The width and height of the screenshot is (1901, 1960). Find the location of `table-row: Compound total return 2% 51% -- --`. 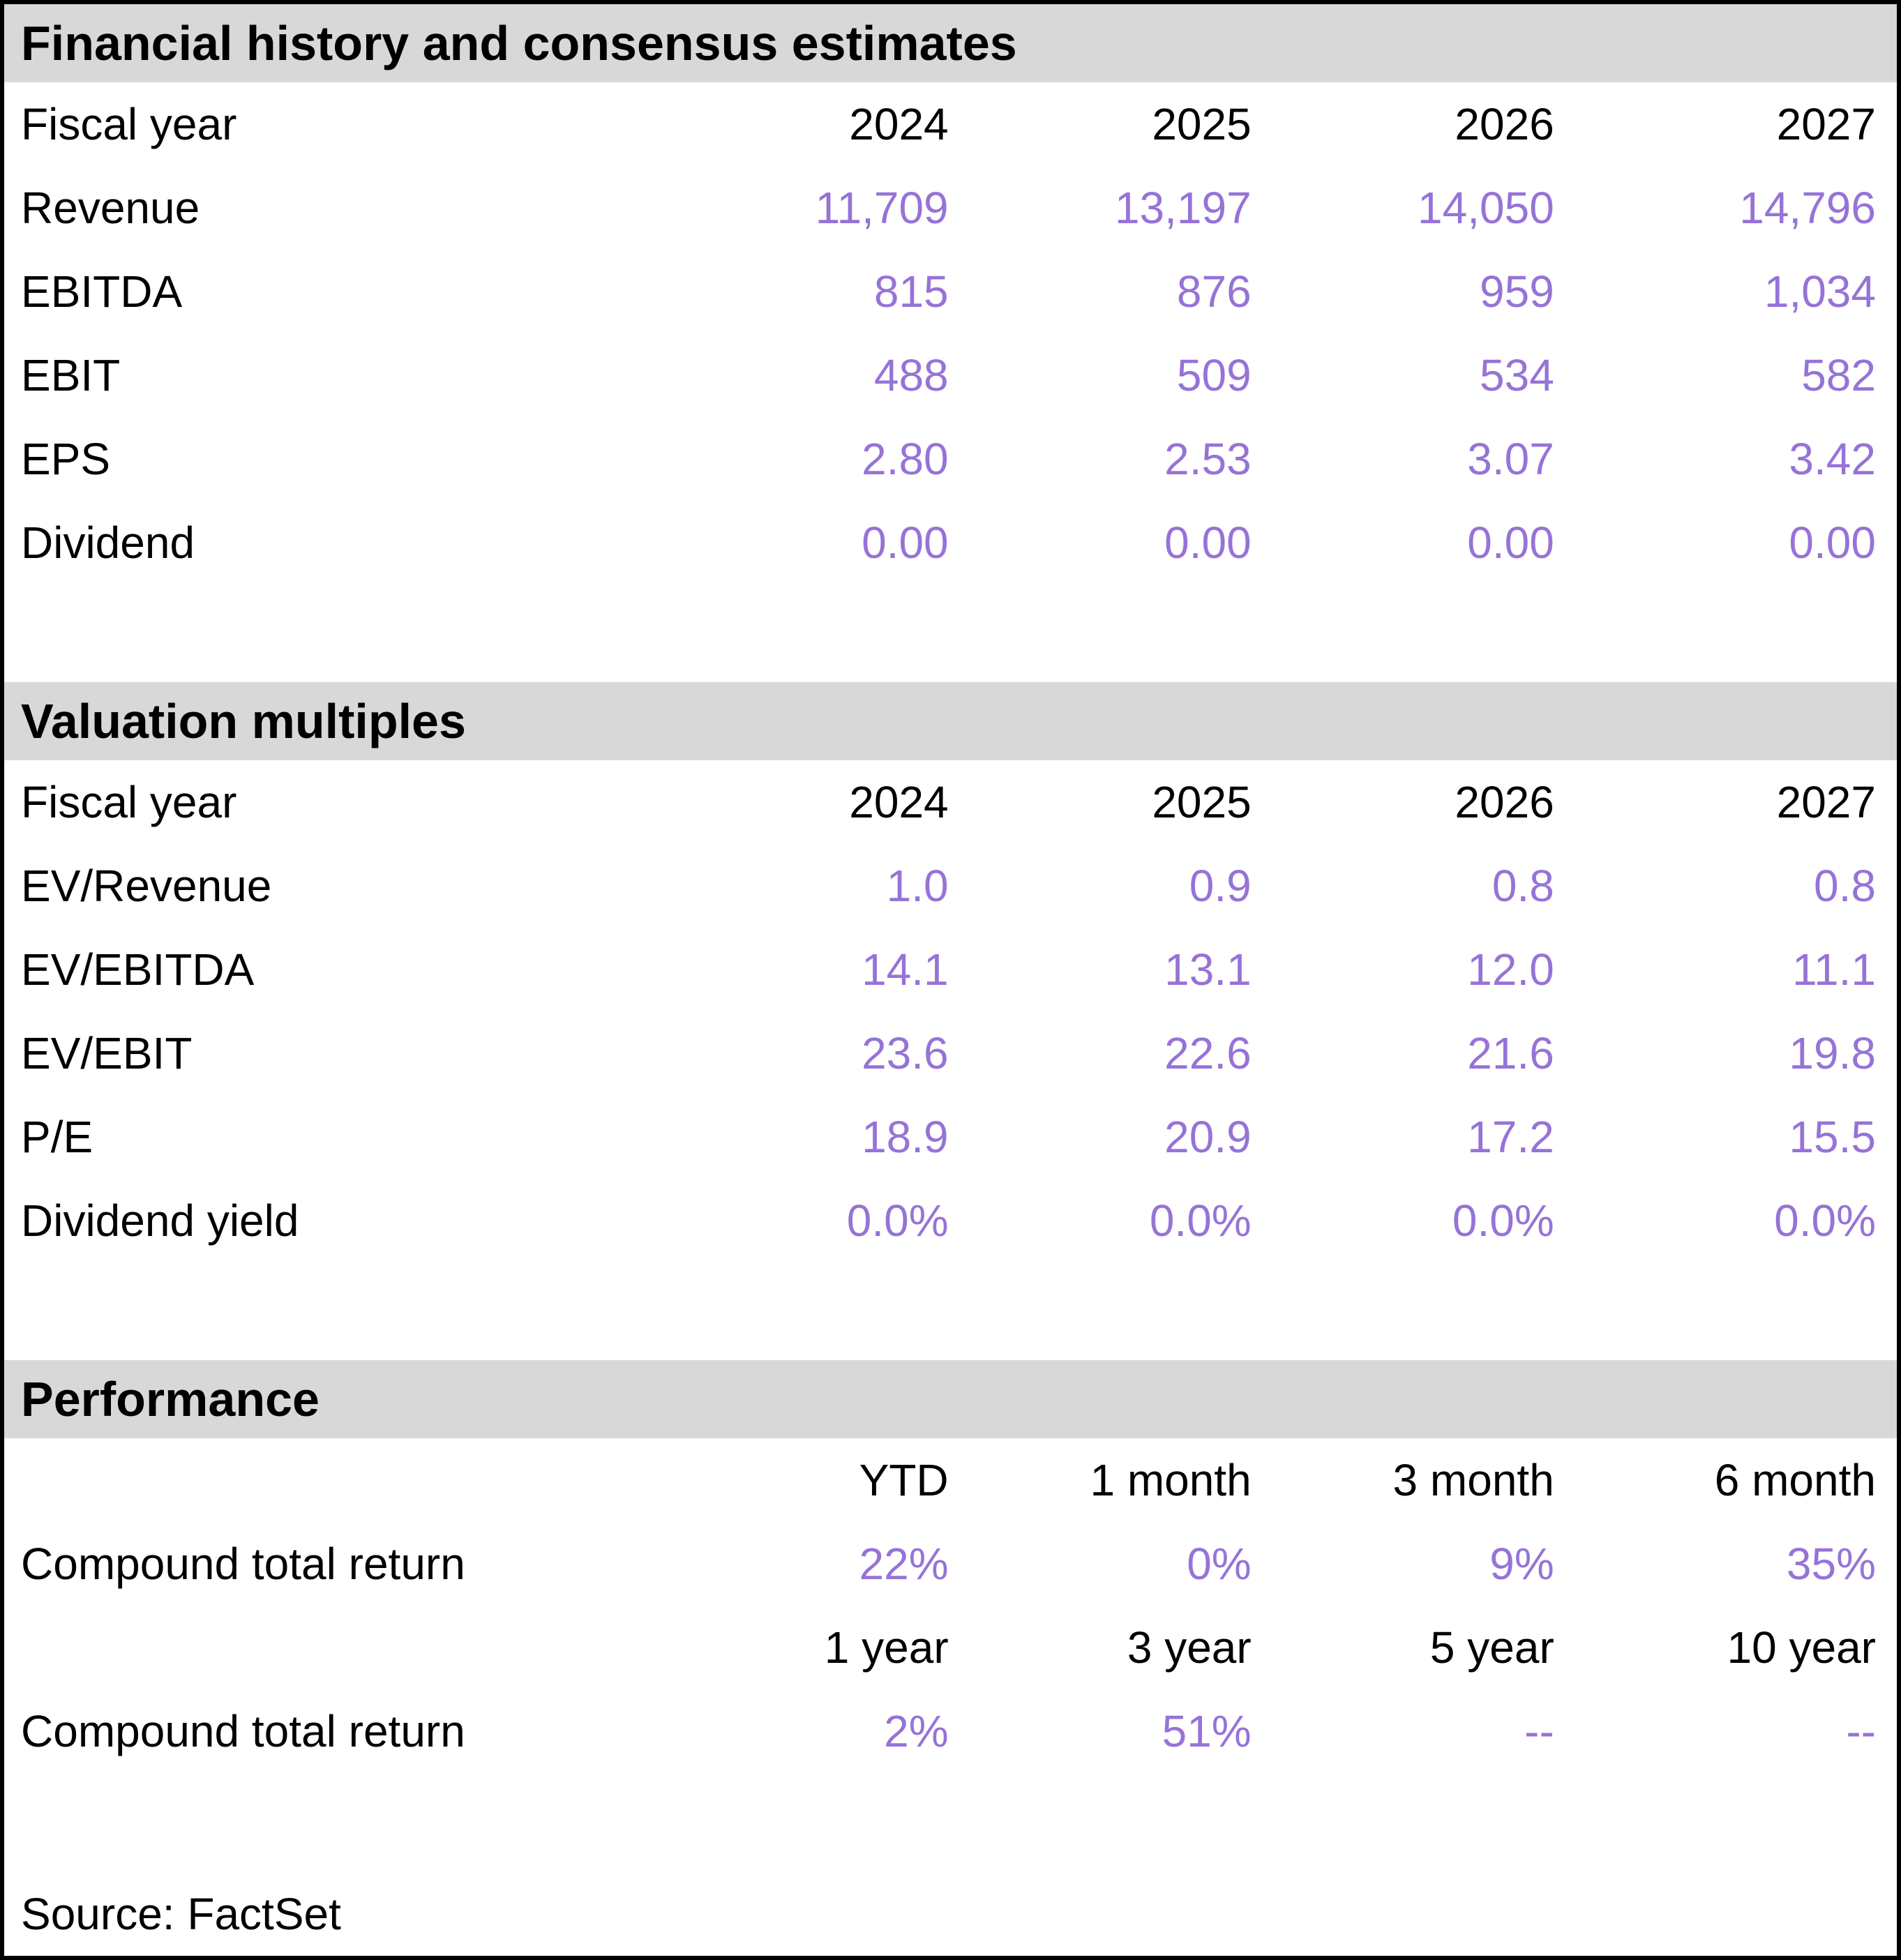

table-row: Compound total return 2% 51% -- -- is located at coordinates (950, 1731).